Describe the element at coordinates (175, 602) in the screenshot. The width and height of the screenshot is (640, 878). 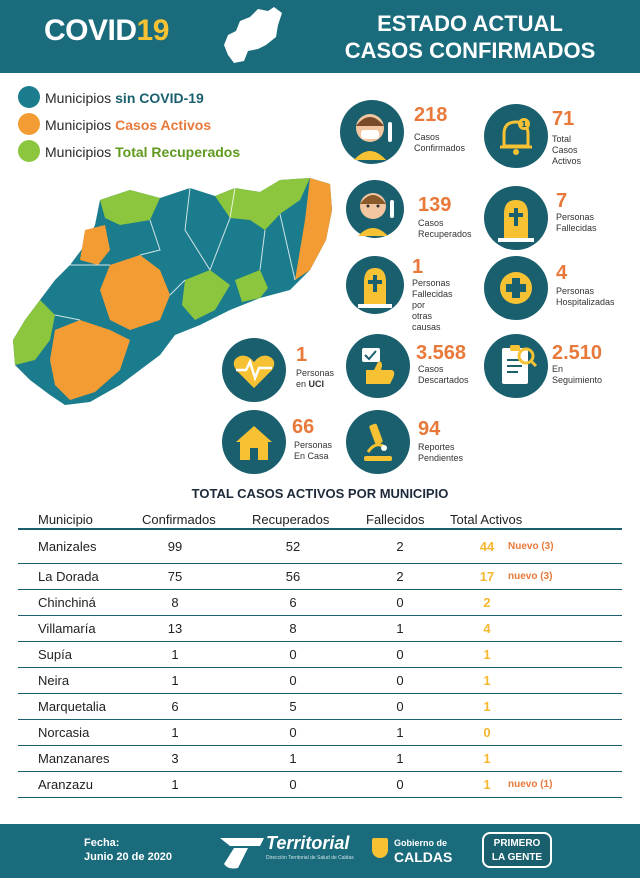
I see `cell-confirmados: 8` at that location.